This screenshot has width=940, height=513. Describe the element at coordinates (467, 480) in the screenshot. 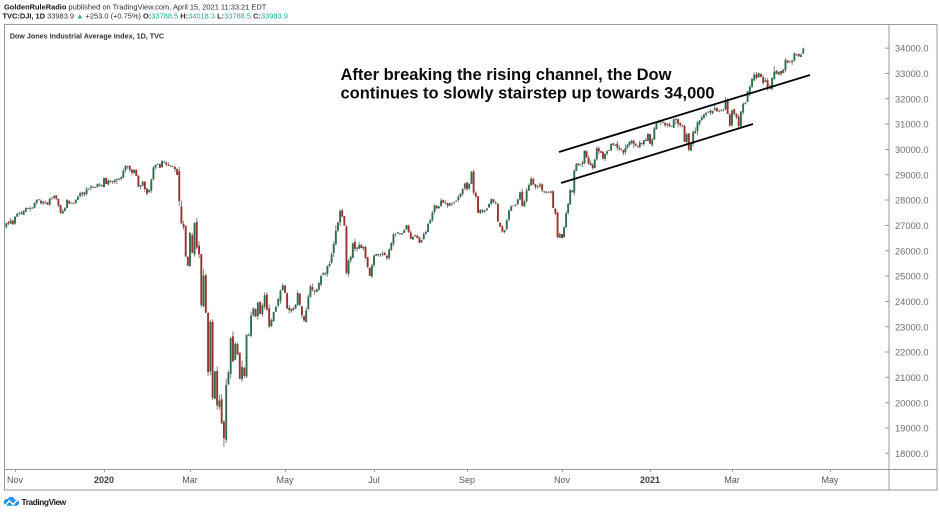

I see `svg-text: Sep` at that location.